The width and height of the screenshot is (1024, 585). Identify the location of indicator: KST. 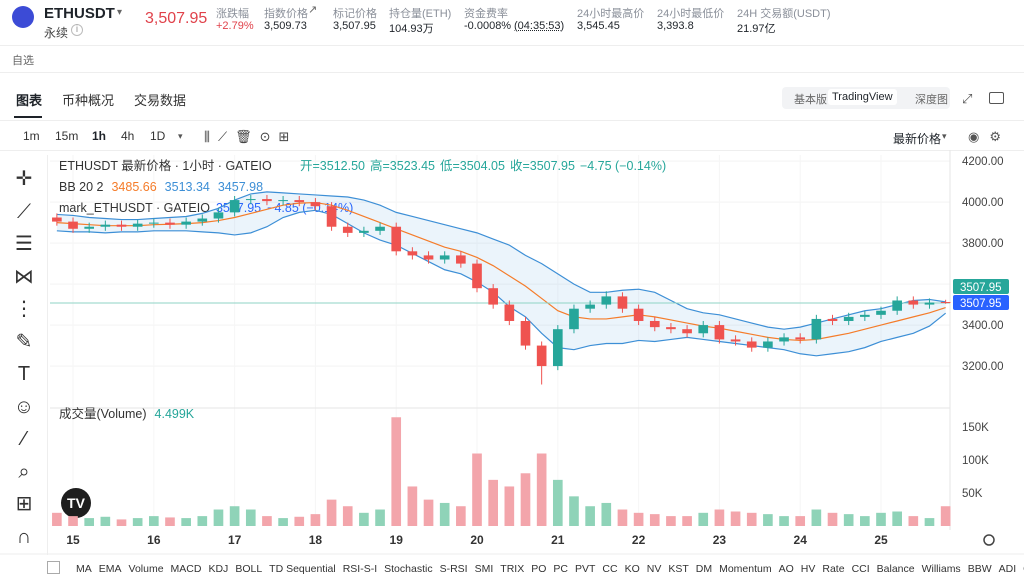
(678, 569).